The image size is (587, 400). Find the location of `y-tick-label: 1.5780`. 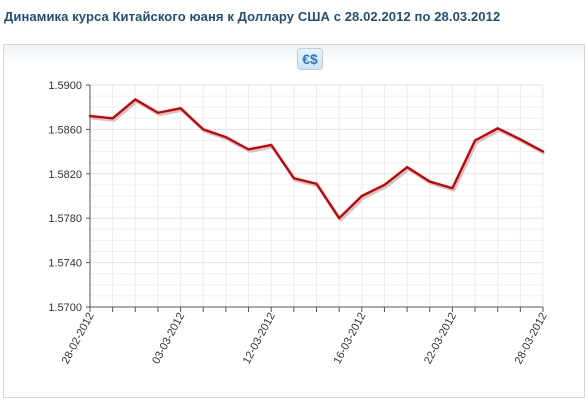

y-tick-label: 1.5780 is located at coordinates (65, 219).